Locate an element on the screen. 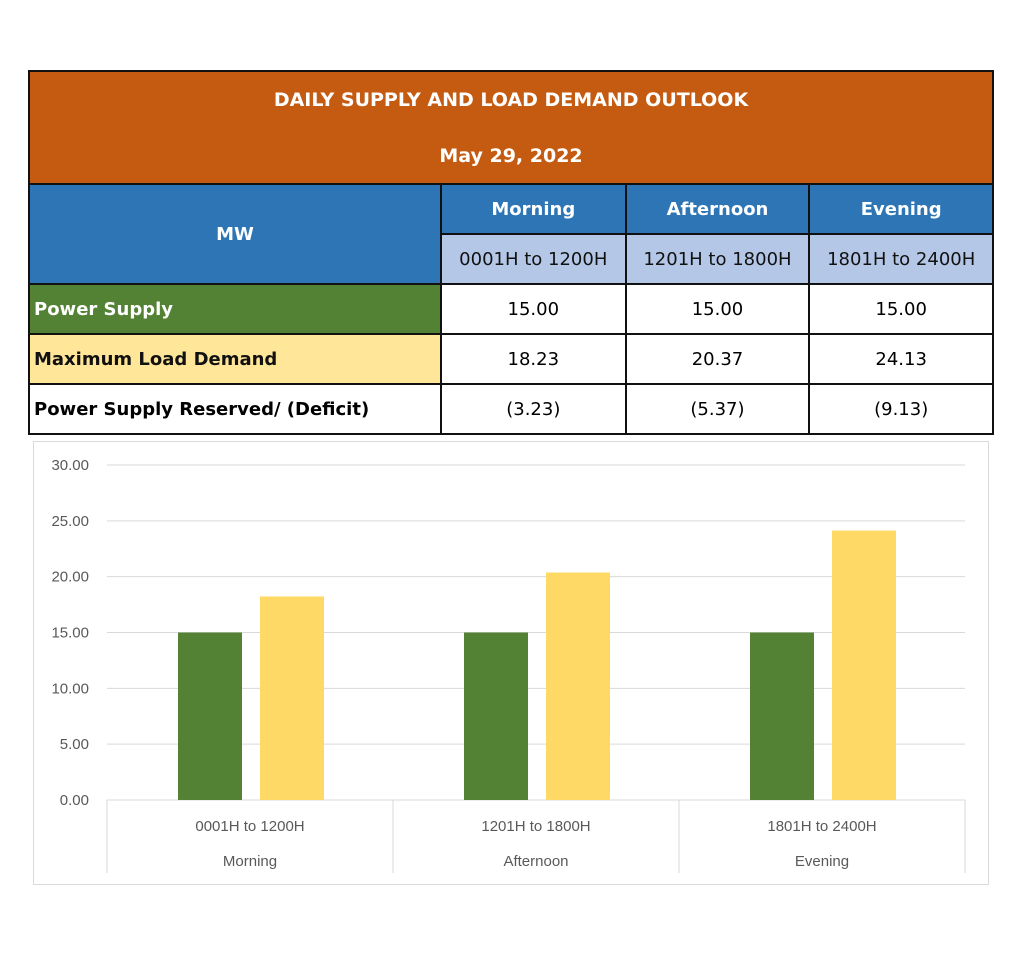  x-range-label: 0001H to 1200H is located at coordinates (249, 826).